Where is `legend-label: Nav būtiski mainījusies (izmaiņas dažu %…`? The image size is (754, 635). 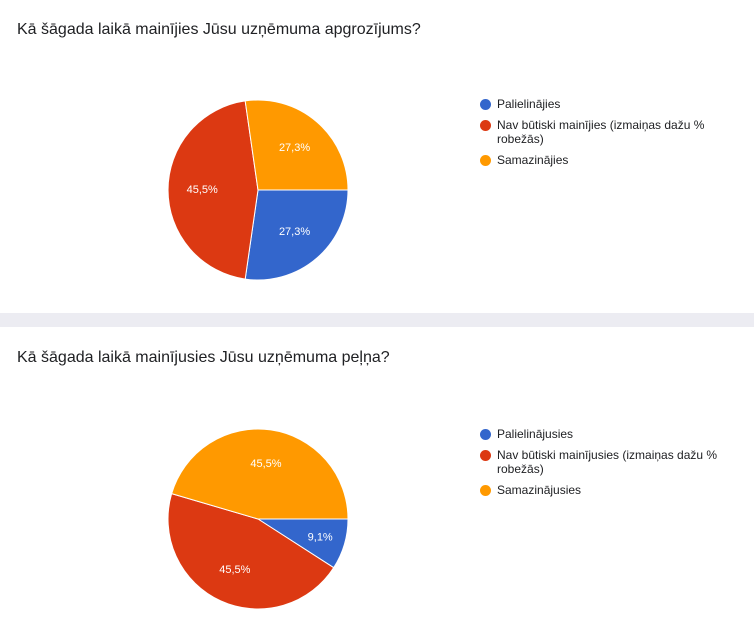
legend-label: Nav būtiski mainījusies (izmaiņas dažu %… is located at coordinates (607, 462).